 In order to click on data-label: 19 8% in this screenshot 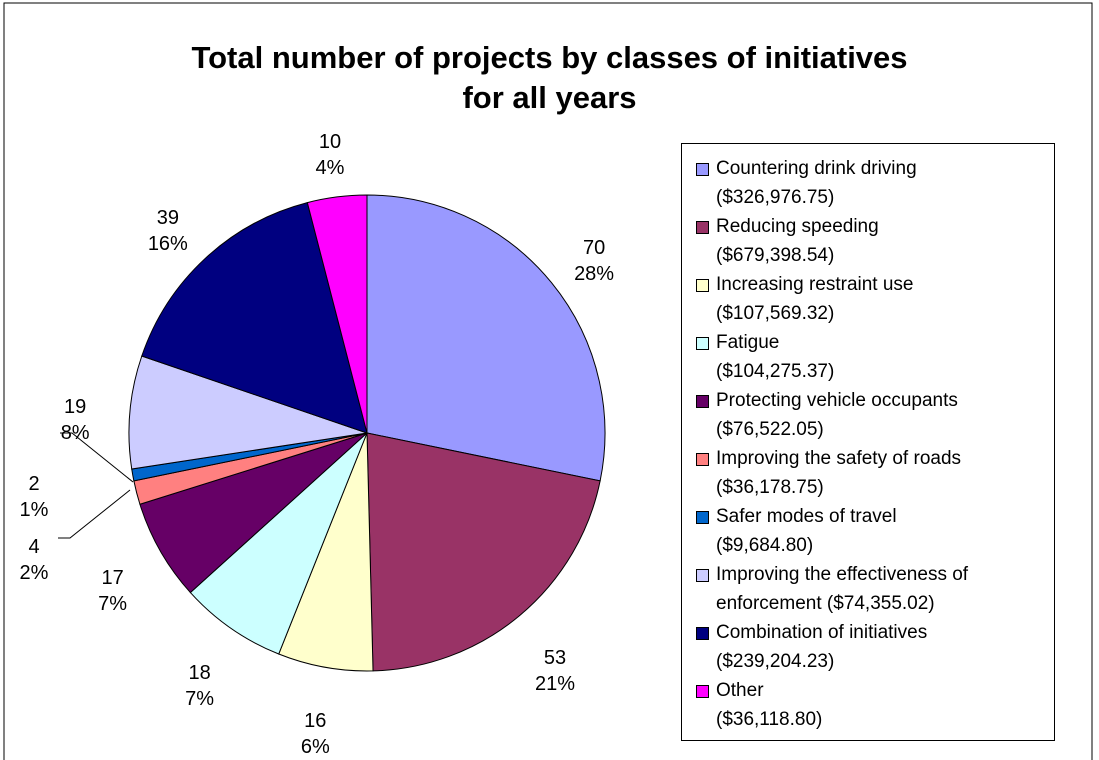, I will do `click(75, 420)`.